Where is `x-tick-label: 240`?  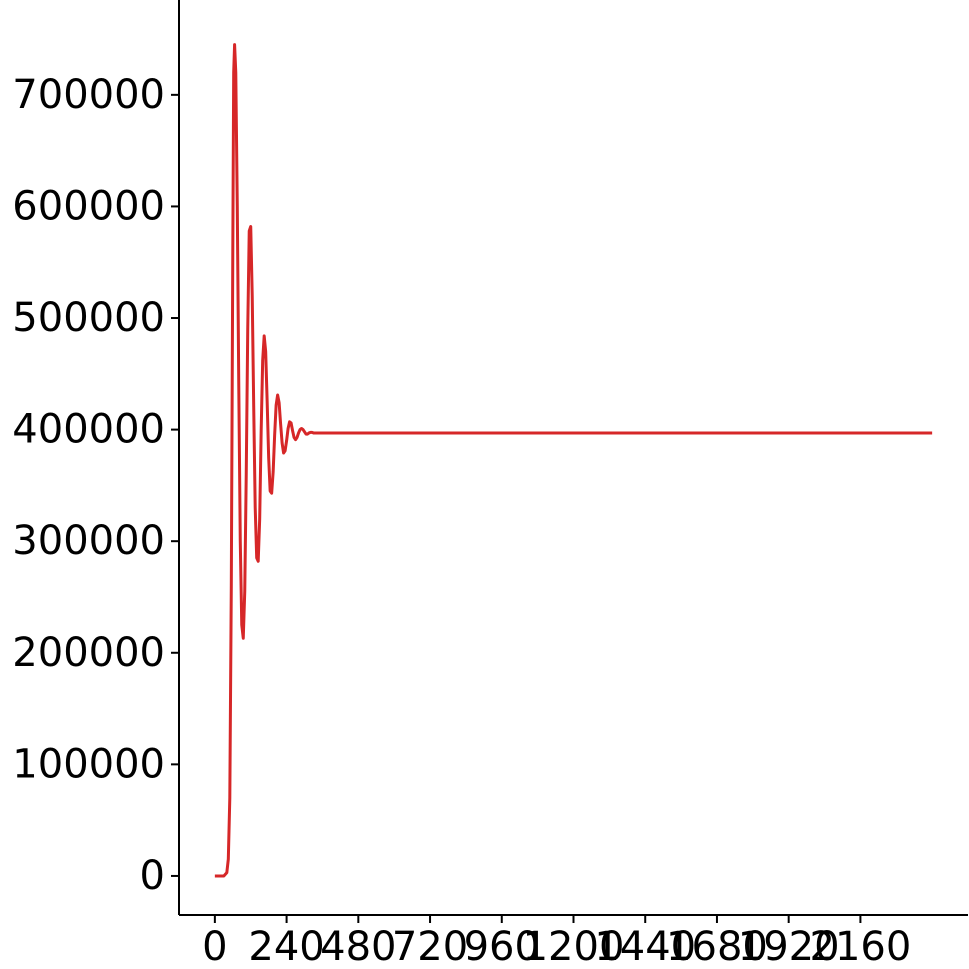
x-tick-label: 240 is located at coordinates (286, 946).